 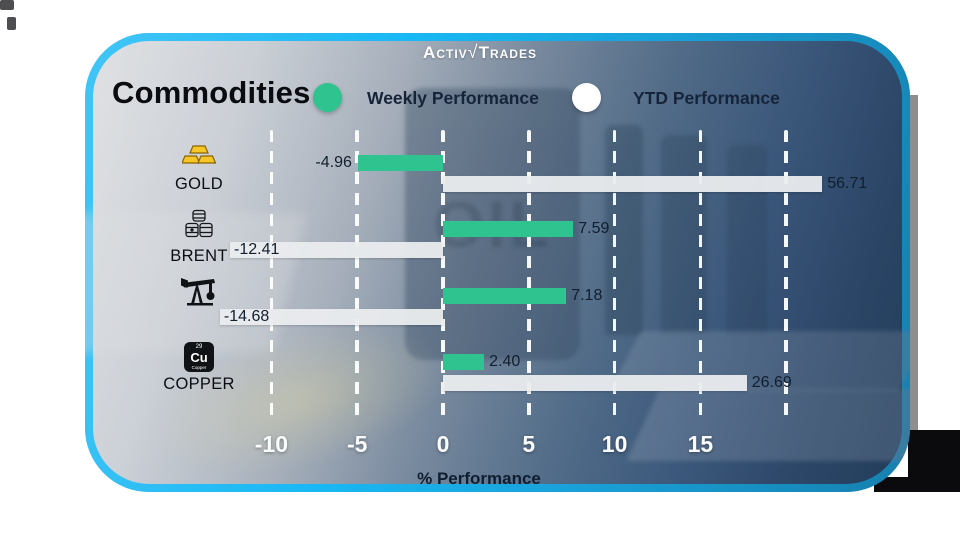 What do you see at coordinates (594, 229) in the screenshot?
I see `weekly-value: 7.59` at bounding box center [594, 229].